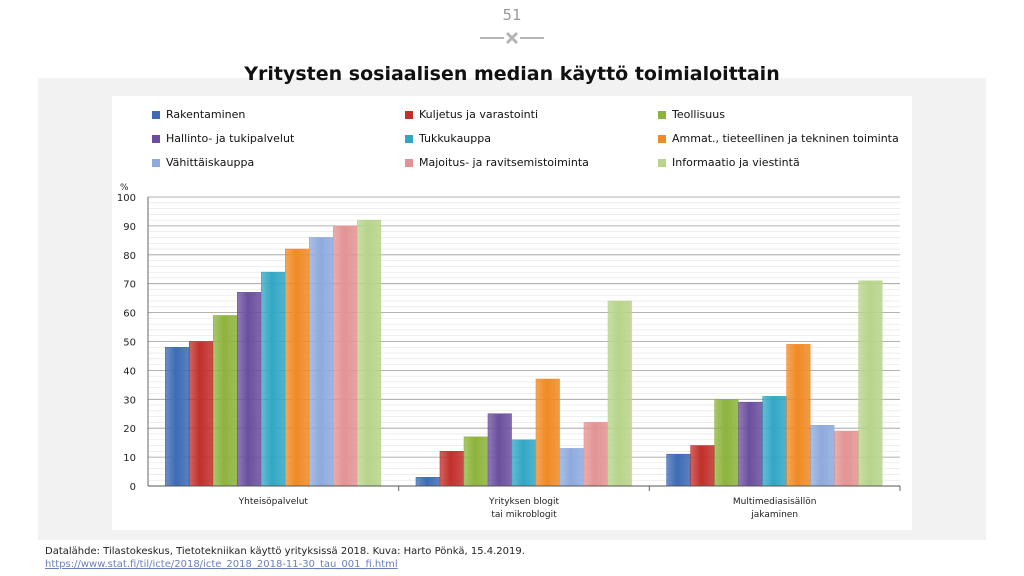 The image size is (1024, 576). I want to click on legend-item: Informaatio ja viestintä, so click(729, 162).